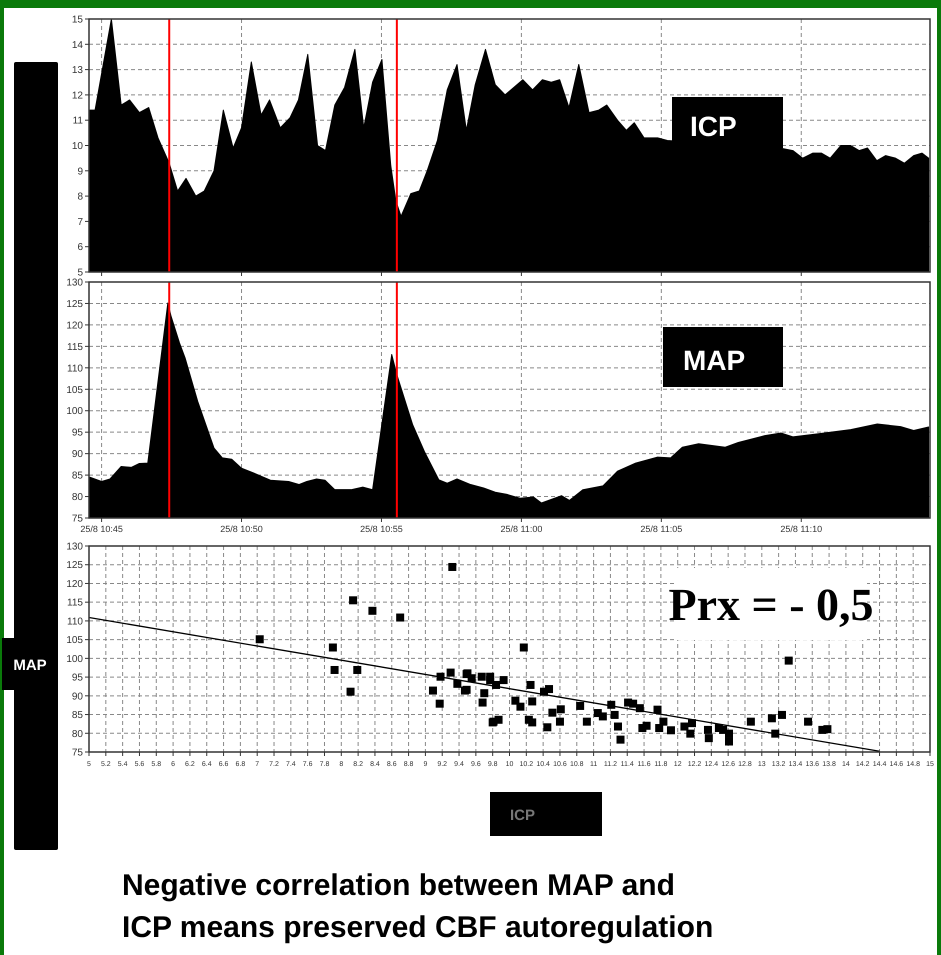  What do you see at coordinates (521, 529) in the screenshot?
I see `x-tick-label: 25/8 11:00` at bounding box center [521, 529].